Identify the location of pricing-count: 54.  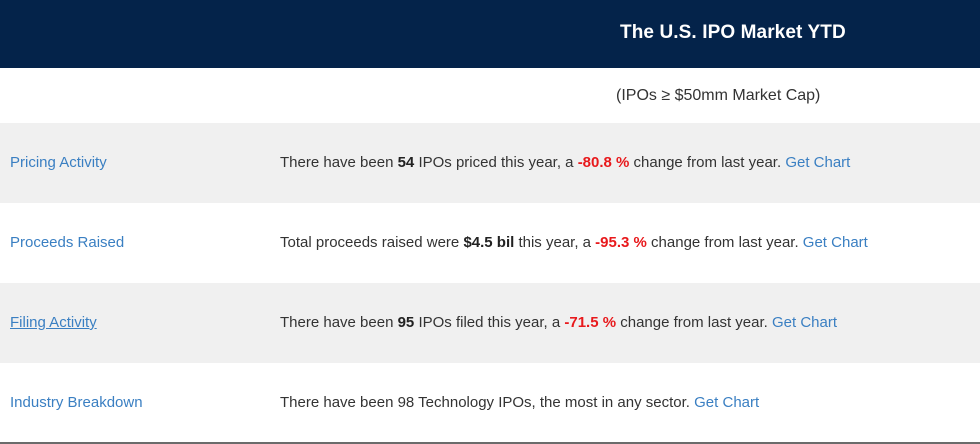
(406, 162).